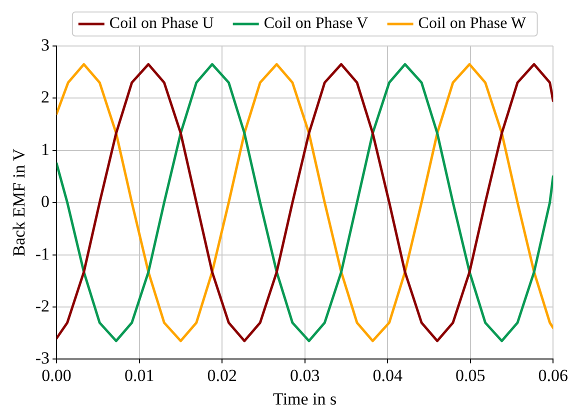 This screenshot has height=418, width=579. What do you see at coordinates (57, 375) in the screenshot?
I see `x-tick-label: 0.00` at bounding box center [57, 375].